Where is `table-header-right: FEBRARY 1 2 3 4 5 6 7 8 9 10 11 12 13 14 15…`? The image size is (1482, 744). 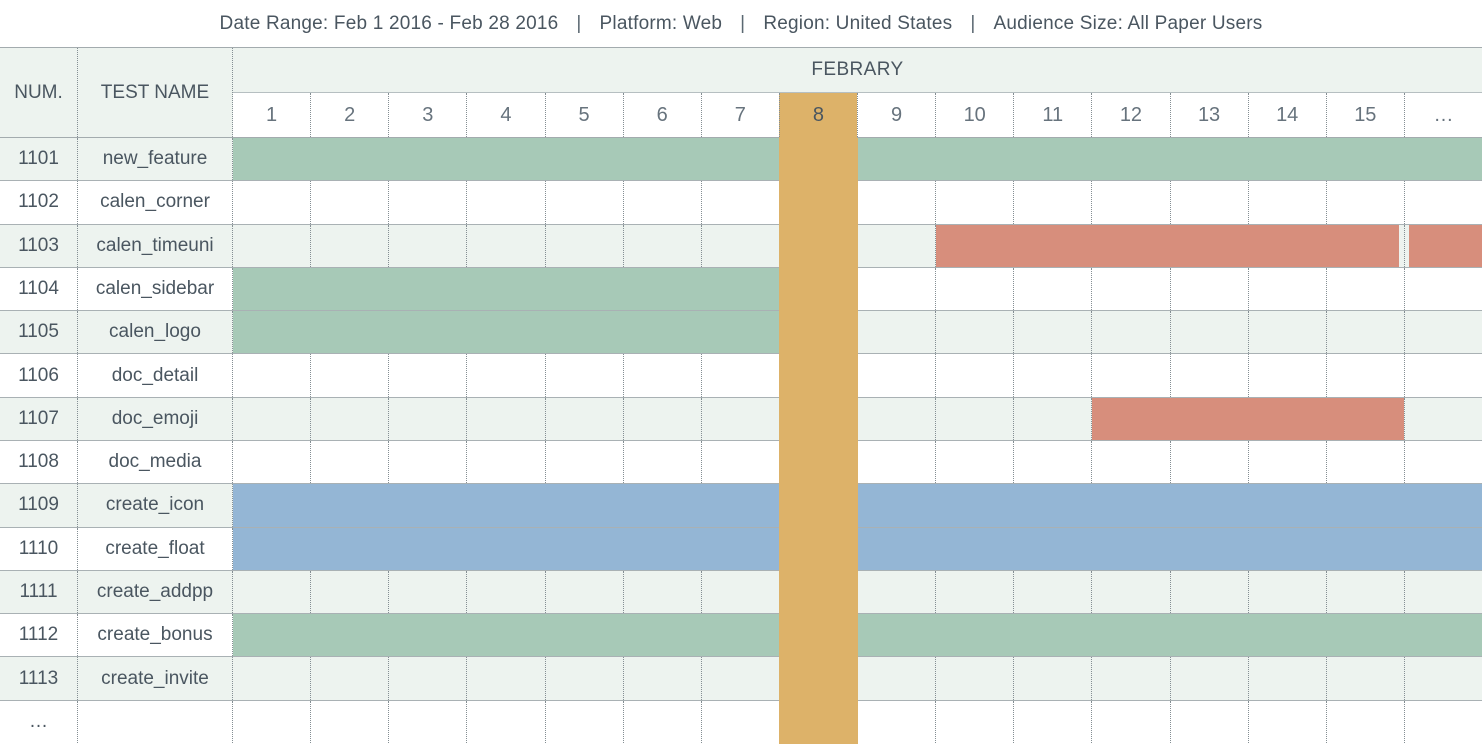
table-header-right: FEBRARY 1 2 3 4 5 6 7 8 9 10 11 12 13 14 15… is located at coordinates (857, 92).